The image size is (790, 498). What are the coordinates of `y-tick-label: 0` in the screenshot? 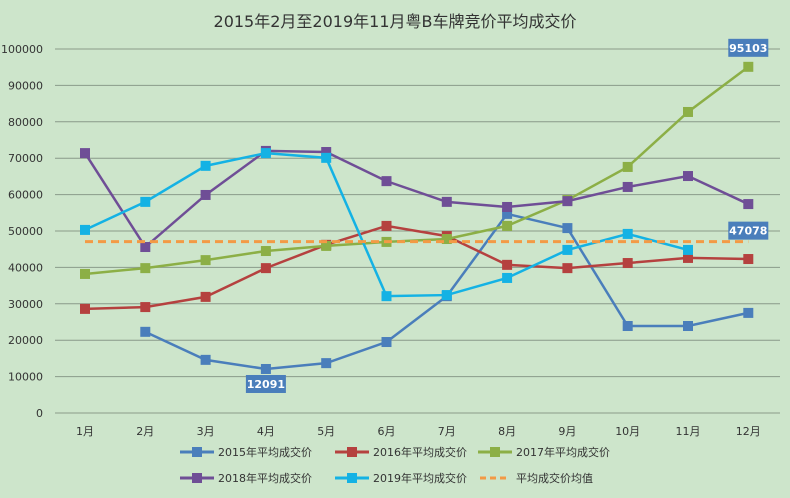 It's located at (39, 413).